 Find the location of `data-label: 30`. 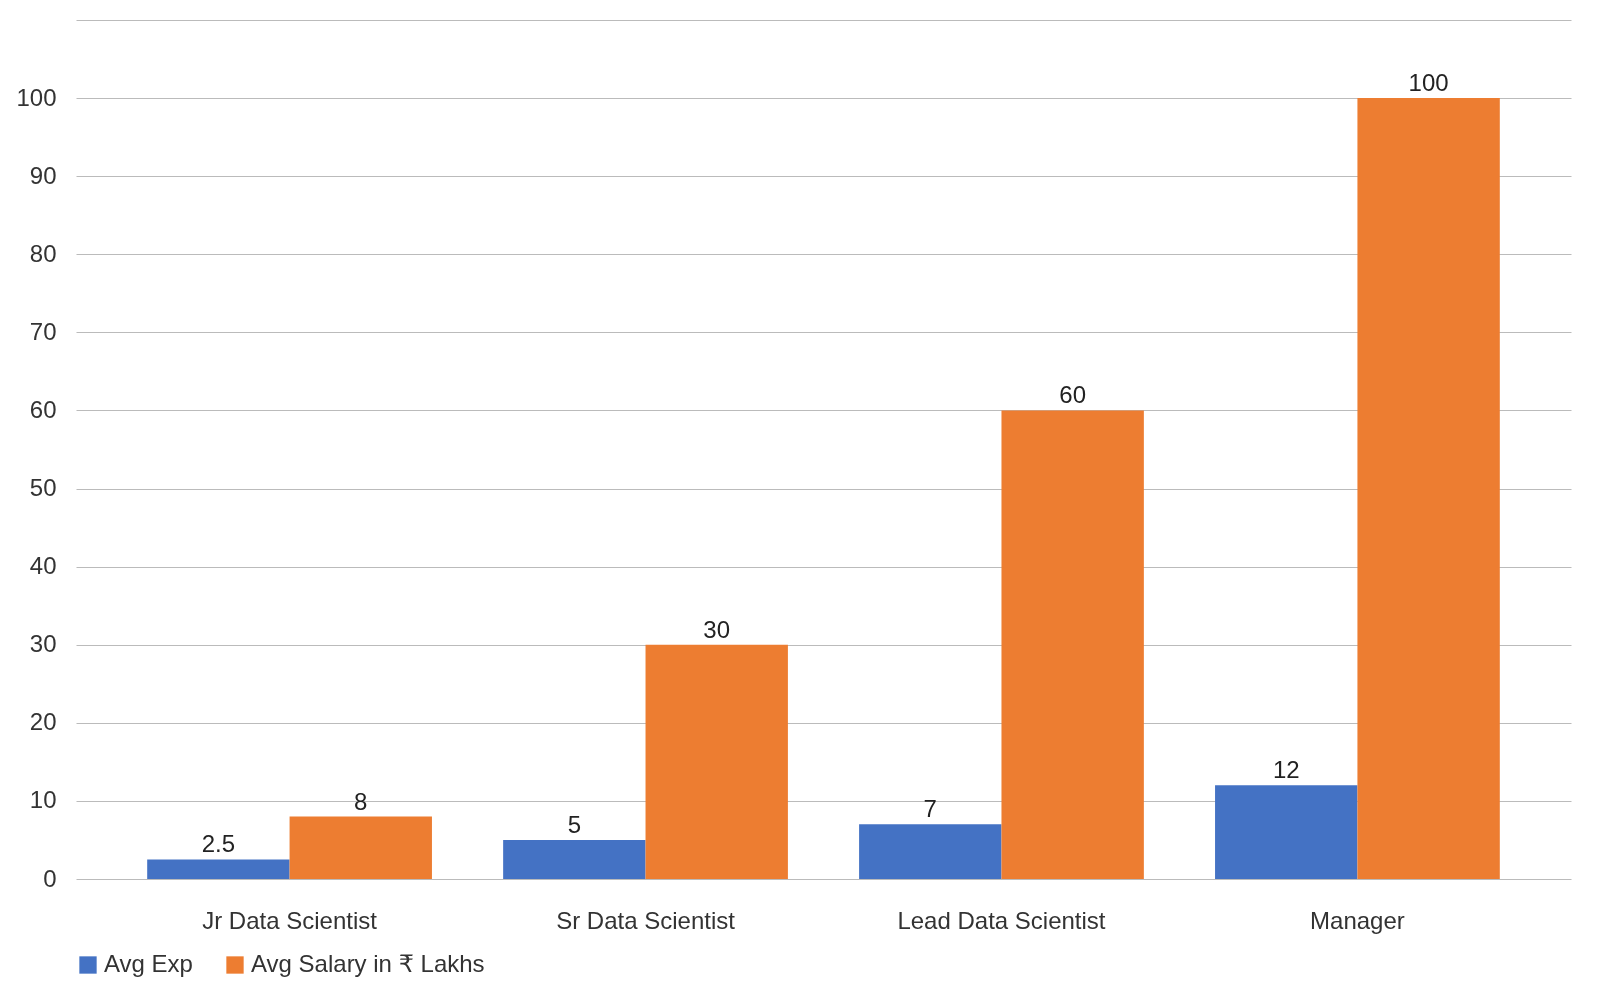

data-label: 30 is located at coordinates (717, 629).